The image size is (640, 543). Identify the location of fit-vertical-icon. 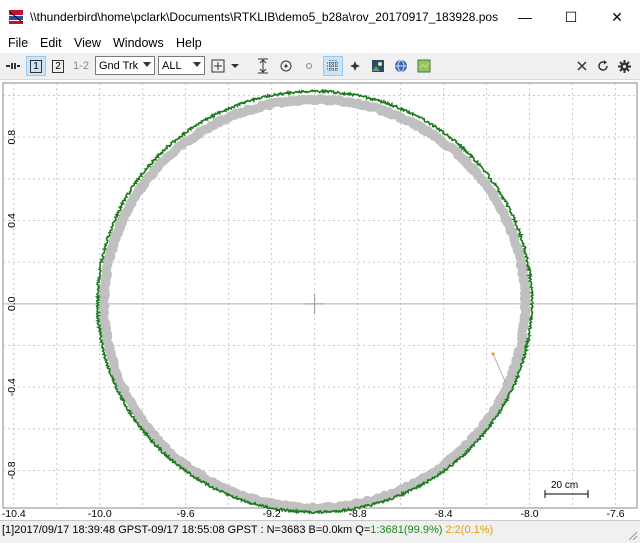
(263, 66).